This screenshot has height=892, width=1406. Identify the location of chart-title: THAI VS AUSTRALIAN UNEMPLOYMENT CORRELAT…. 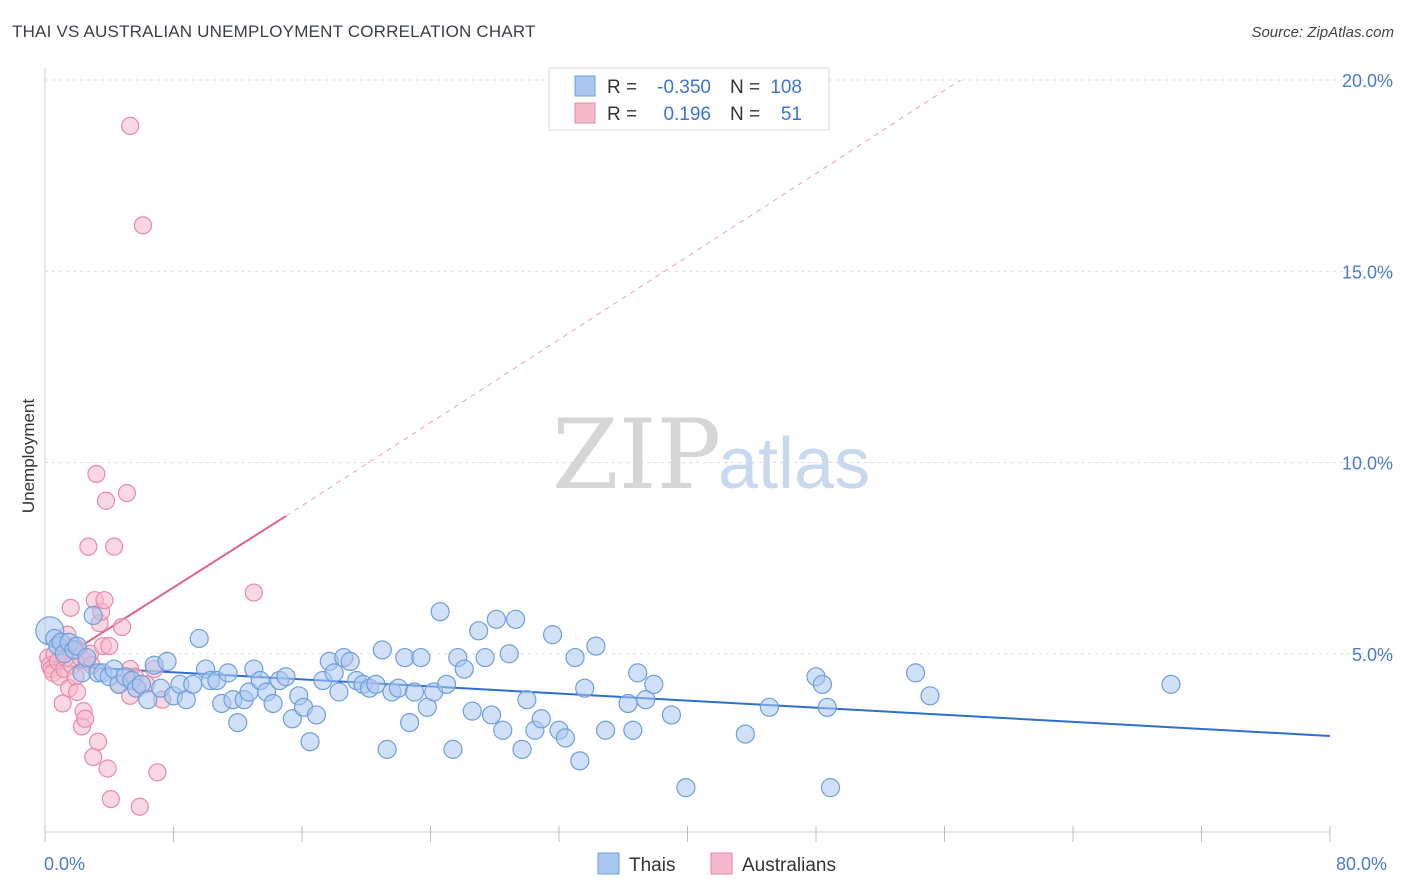
(274, 31).